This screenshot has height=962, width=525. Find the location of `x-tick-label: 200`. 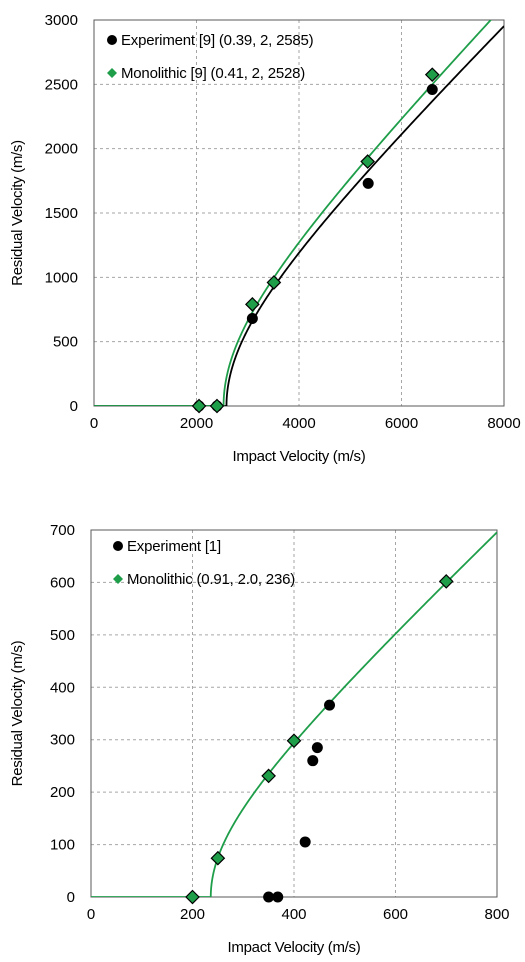

x-tick-label: 200 is located at coordinates (192, 914).